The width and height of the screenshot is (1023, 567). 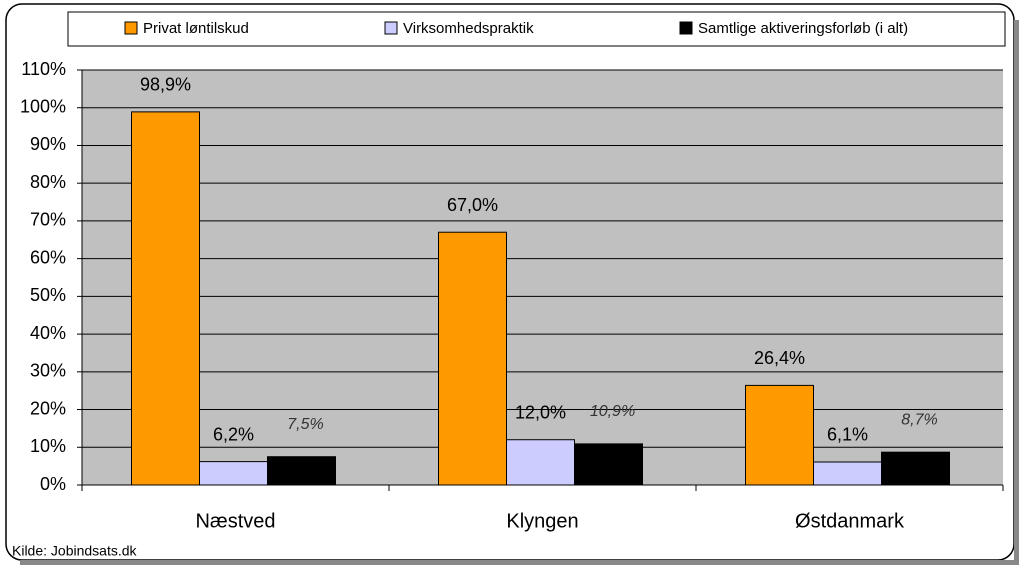 What do you see at coordinates (53, 484) in the screenshot?
I see `y-tick-label: 0%` at bounding box center [53, 484].